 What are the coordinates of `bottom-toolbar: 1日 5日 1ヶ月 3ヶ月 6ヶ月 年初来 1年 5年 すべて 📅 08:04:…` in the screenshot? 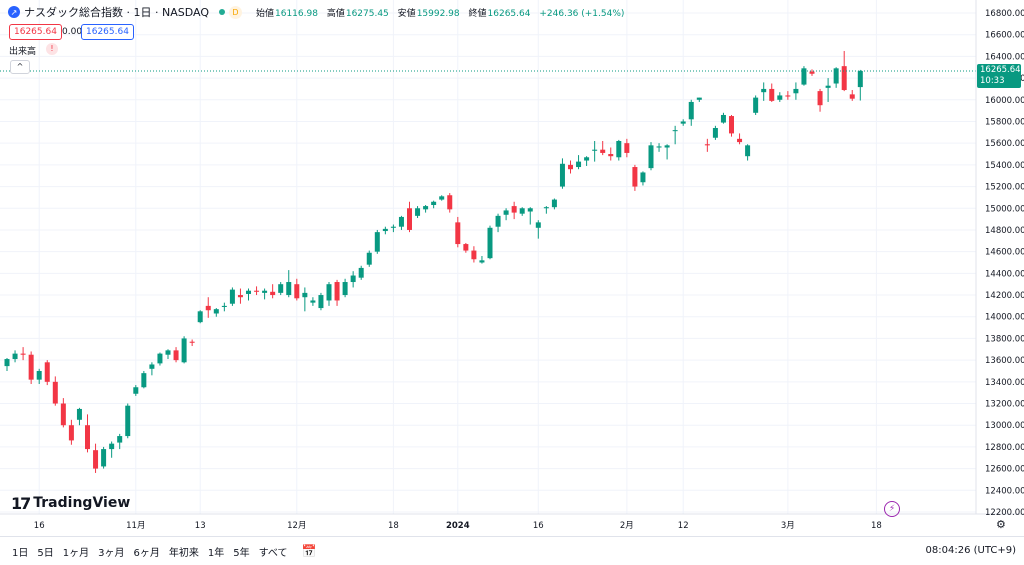 It's located at (512, 550).